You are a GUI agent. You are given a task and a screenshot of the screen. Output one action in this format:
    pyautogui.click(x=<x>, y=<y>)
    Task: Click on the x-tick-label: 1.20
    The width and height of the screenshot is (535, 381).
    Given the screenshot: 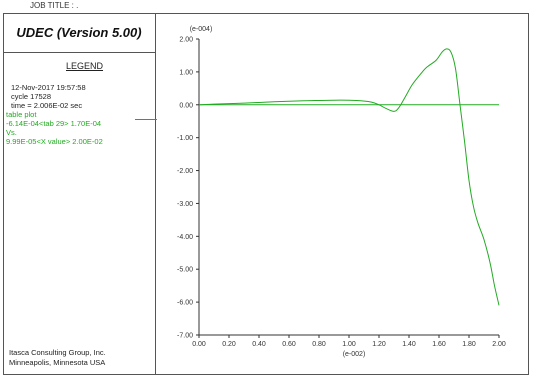 What is the action you would take?
    pyautogui.click(x=379, y=344)
    